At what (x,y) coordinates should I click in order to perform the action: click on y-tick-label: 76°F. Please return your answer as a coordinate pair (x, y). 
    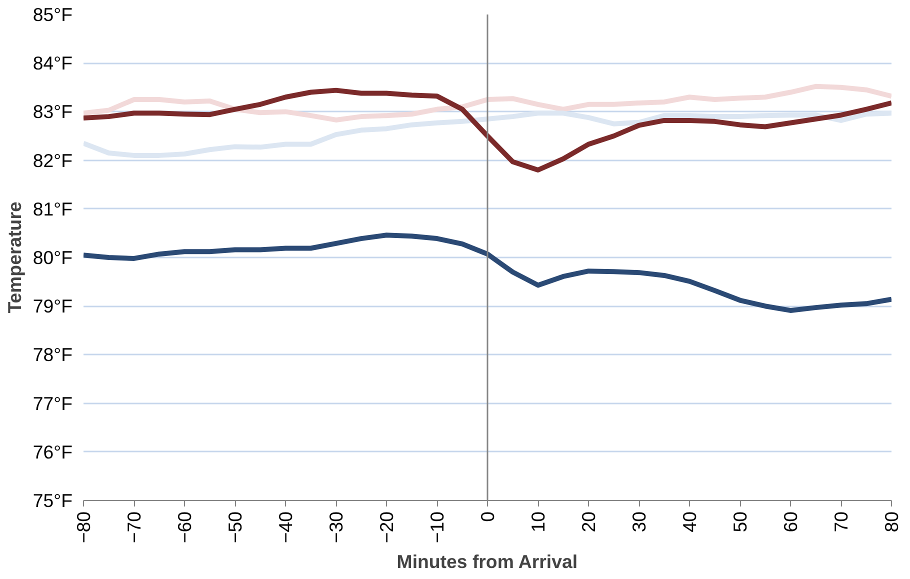
    Looking at the image, I should click on (52, 451).